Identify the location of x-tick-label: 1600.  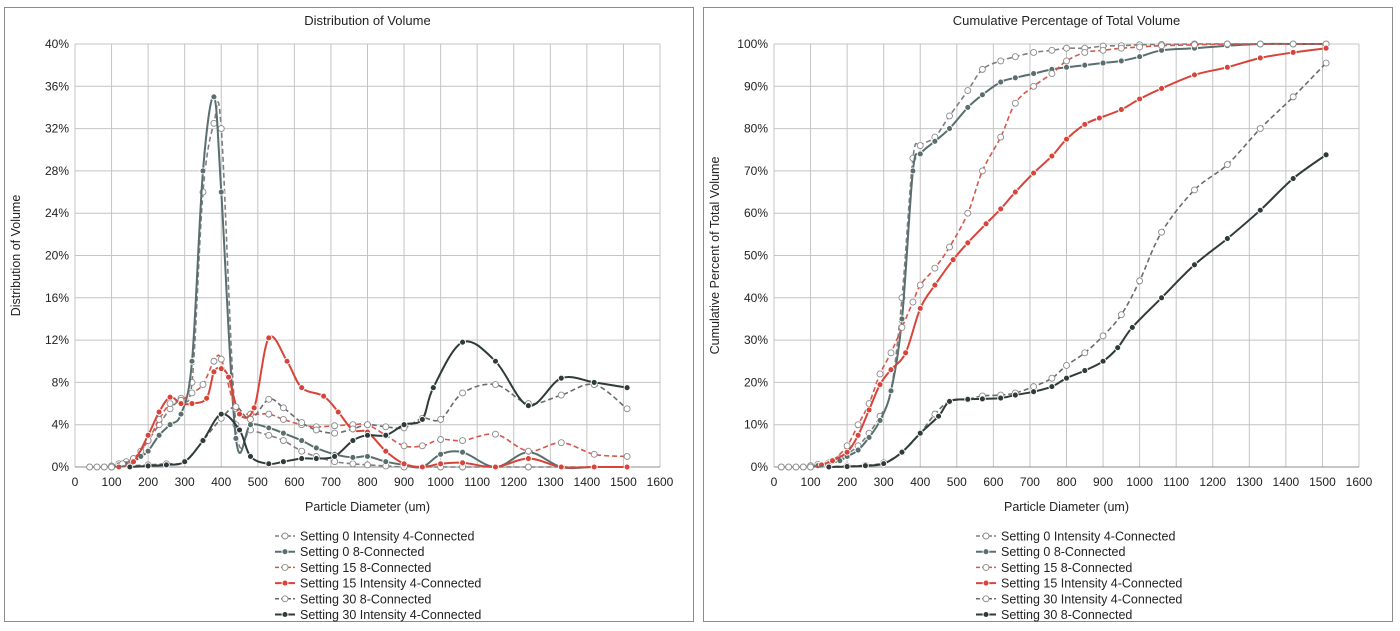
(660, 482).